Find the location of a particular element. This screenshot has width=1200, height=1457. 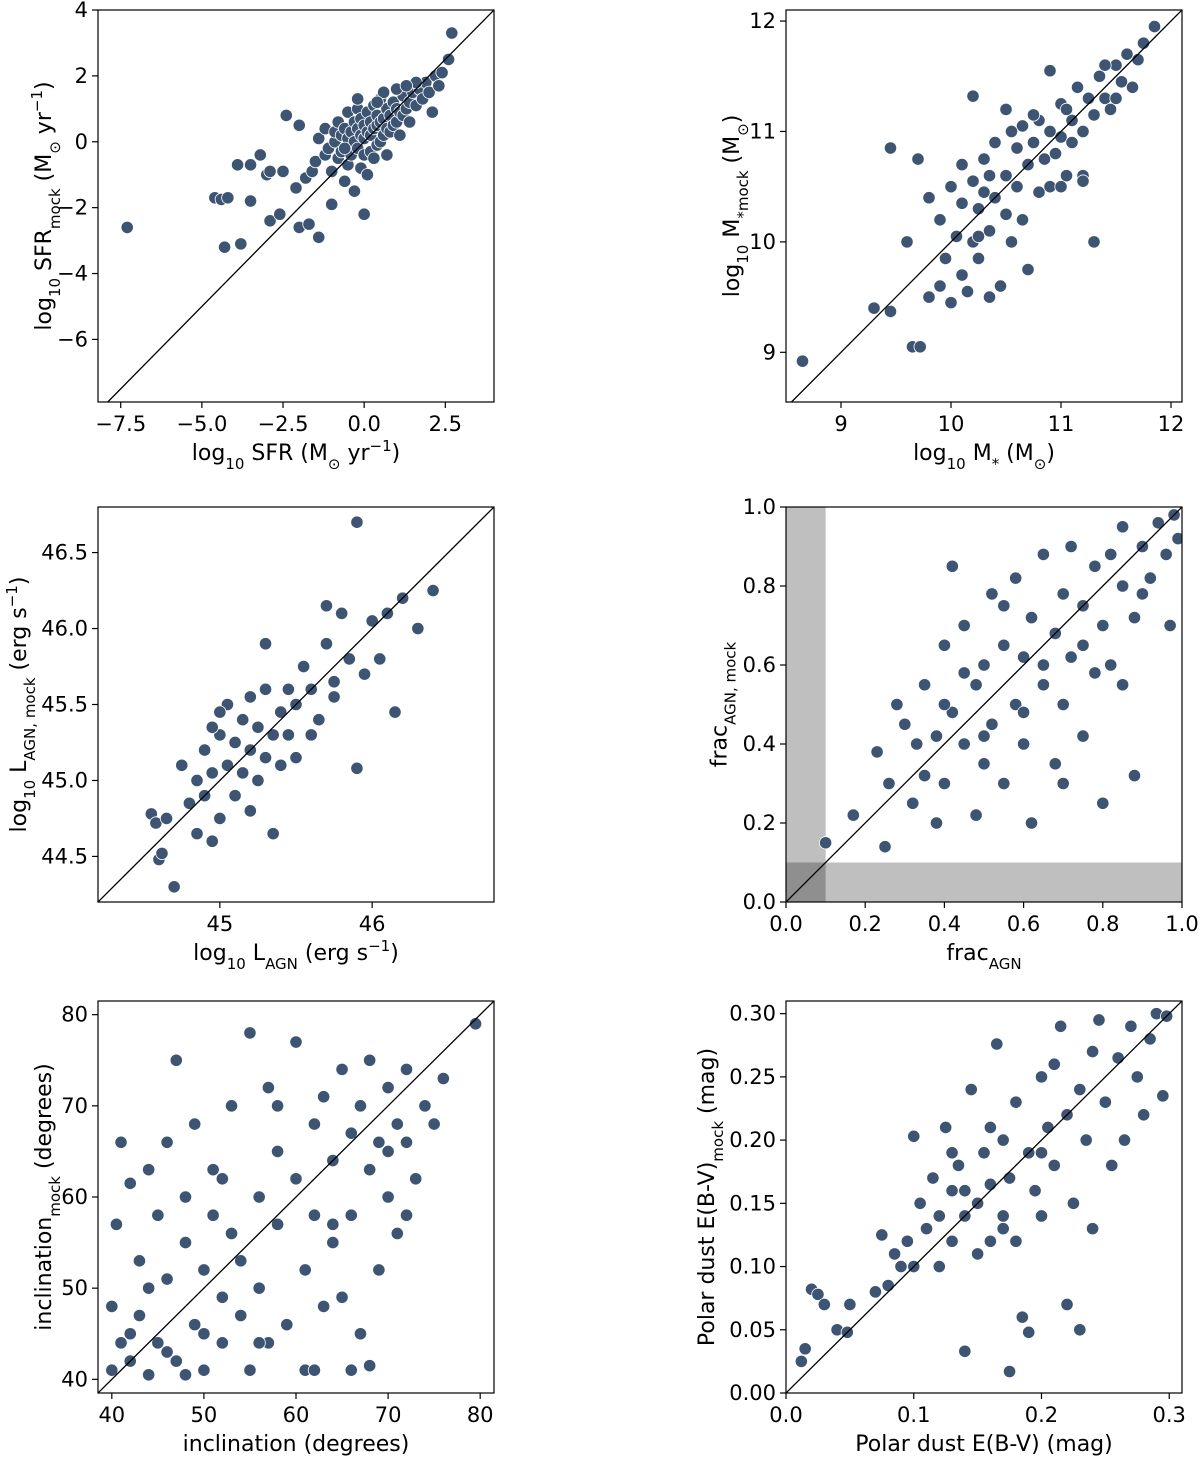

y-tick-label: 46.0 is located at coordinates (64, 629).